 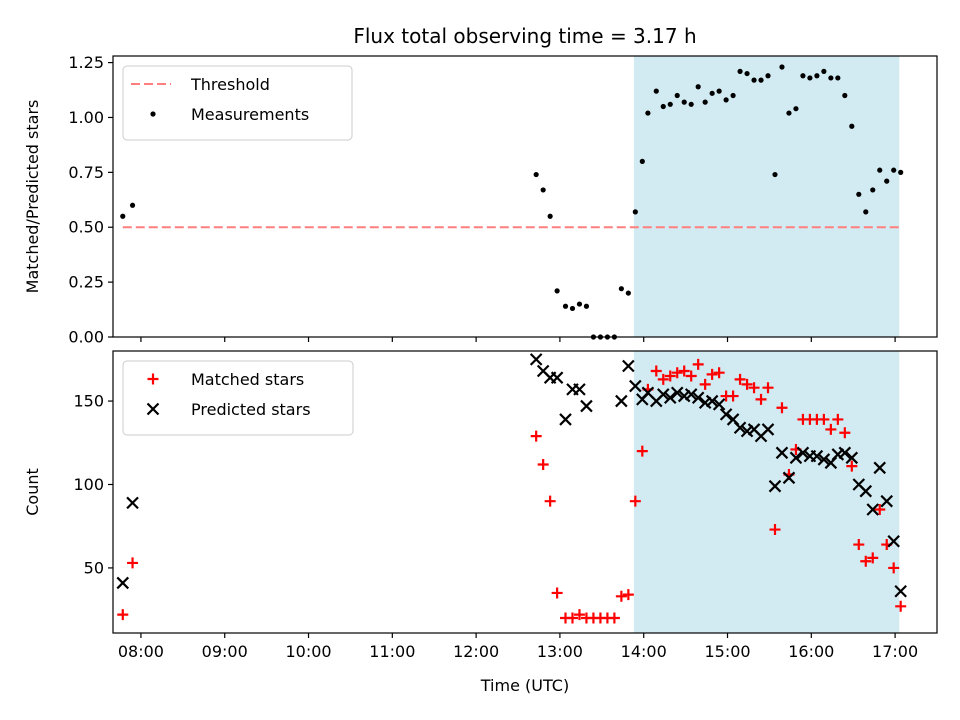 I want to click on y-tick-label: 0.25, so click(x=86, y=282).